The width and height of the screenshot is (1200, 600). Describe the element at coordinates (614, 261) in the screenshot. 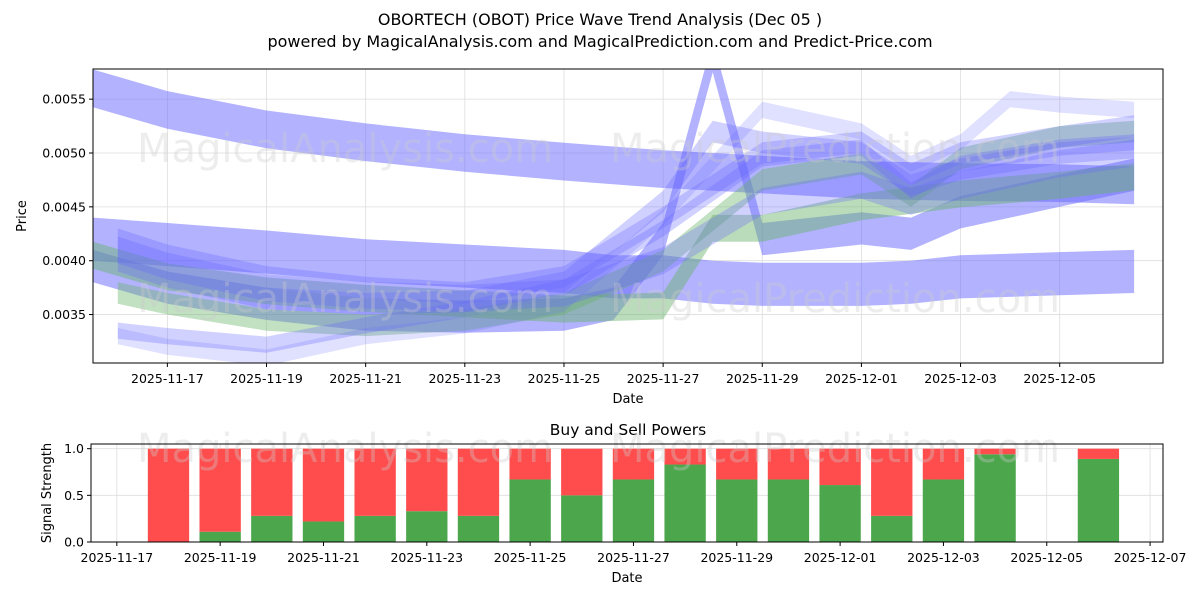

I see `wave-band-wave-low-long` at that location.